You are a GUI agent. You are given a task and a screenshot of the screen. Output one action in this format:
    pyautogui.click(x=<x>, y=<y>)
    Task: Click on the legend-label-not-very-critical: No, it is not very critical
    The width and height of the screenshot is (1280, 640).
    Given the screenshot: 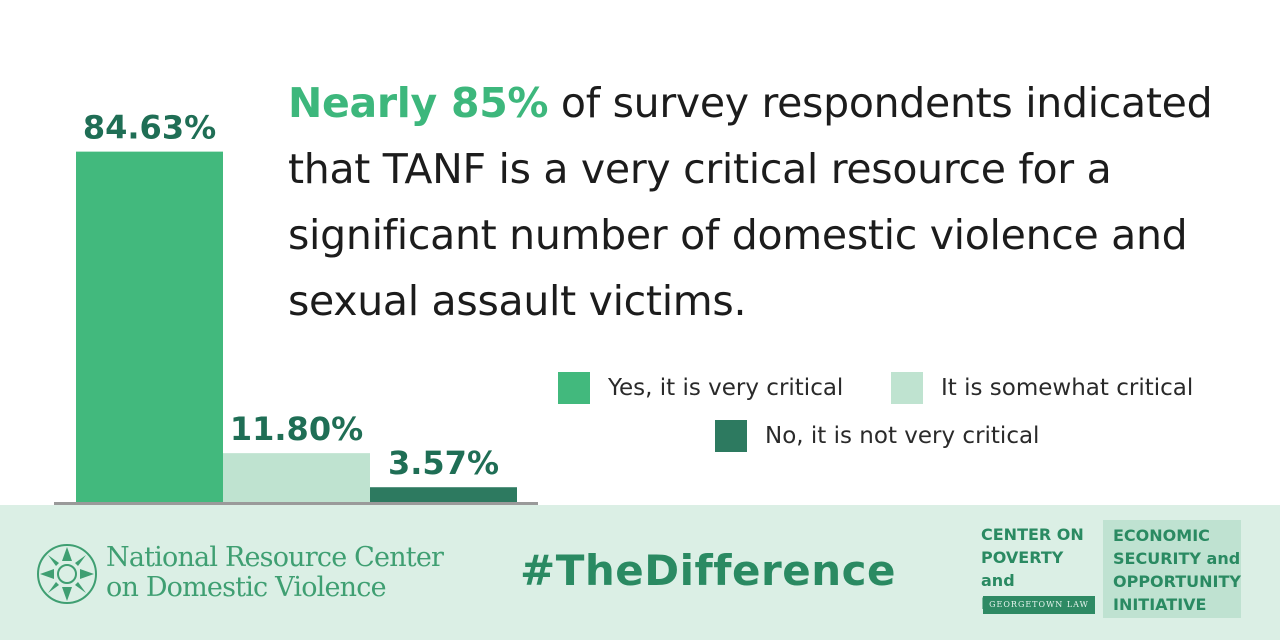 What is the action you would take?
    pyautogui.click(x=902, y=436)
    